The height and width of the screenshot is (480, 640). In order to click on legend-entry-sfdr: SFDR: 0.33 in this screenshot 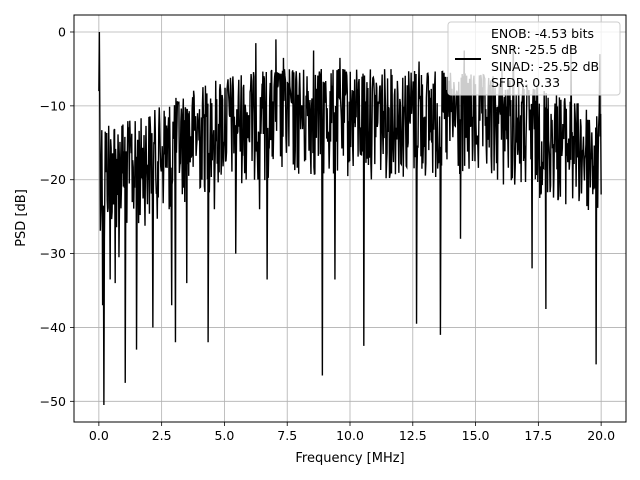, I will do `click(525, 82)`.